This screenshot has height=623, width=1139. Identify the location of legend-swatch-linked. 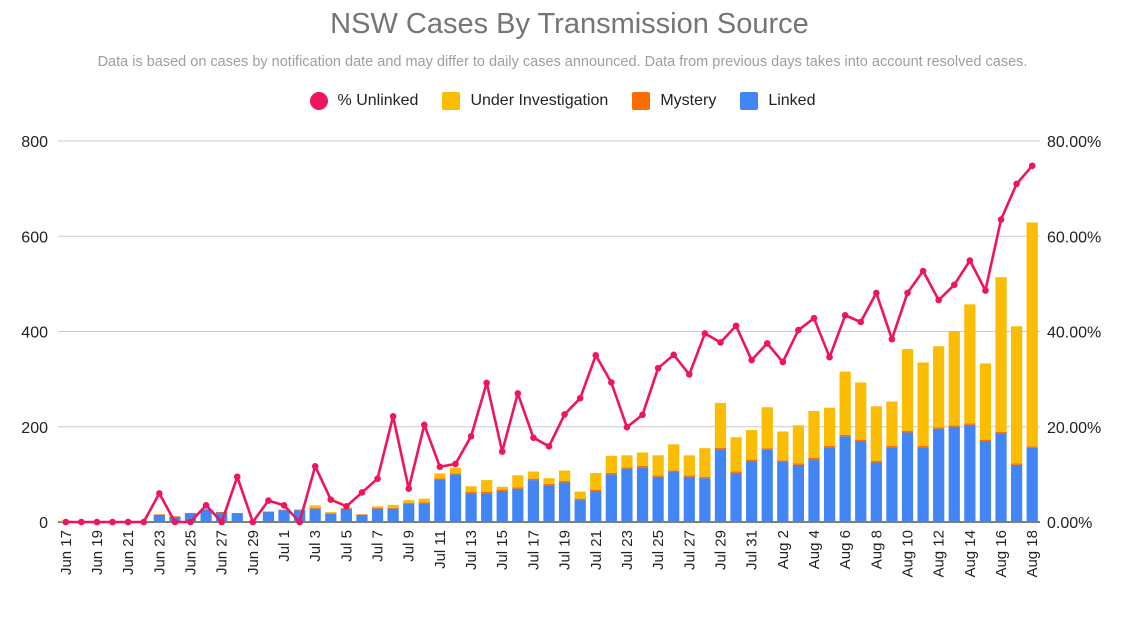
(749, 101).